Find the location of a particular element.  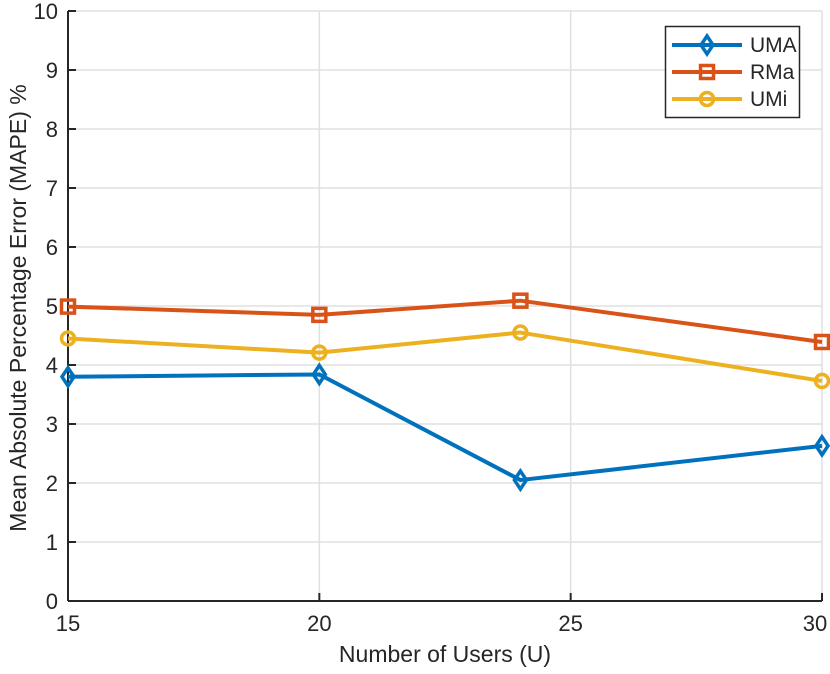

y-tick-label: 6 is located at coordinates (52, 247).